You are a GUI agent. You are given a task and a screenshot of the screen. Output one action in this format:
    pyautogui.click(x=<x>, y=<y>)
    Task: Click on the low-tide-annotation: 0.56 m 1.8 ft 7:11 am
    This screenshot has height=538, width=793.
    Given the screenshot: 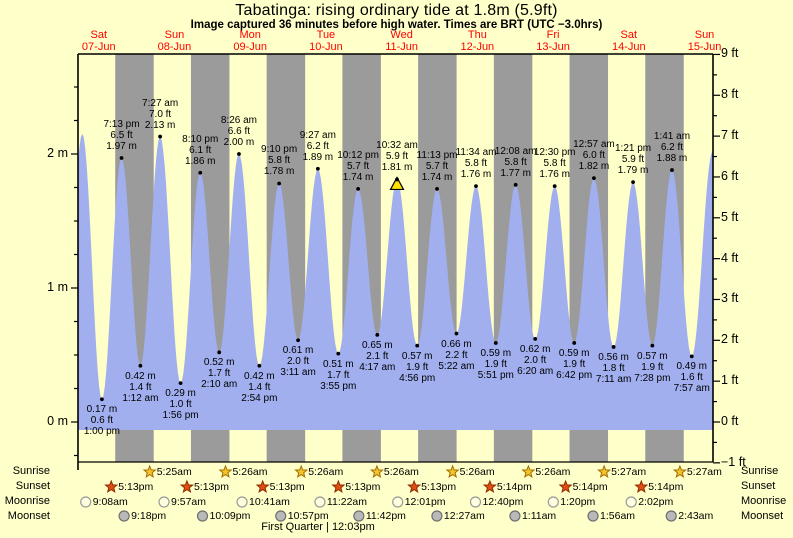 What is the action you would take?
    pyautogui.click(x=613, y=368)
    